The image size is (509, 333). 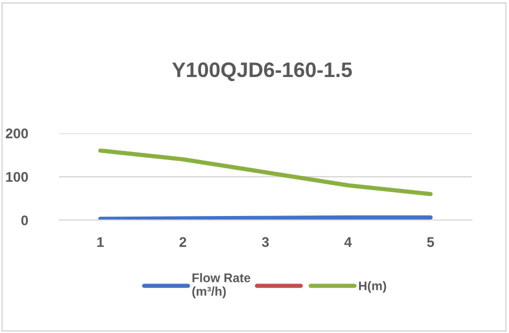 I want to click on x-tick-label: 2, so click(x=183, y=242).